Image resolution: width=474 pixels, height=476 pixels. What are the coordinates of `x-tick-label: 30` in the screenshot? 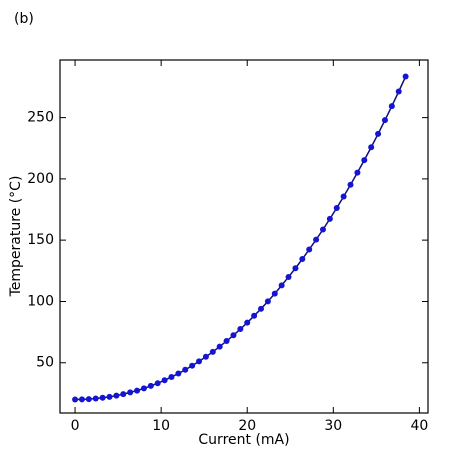 It's located at (333, 426).